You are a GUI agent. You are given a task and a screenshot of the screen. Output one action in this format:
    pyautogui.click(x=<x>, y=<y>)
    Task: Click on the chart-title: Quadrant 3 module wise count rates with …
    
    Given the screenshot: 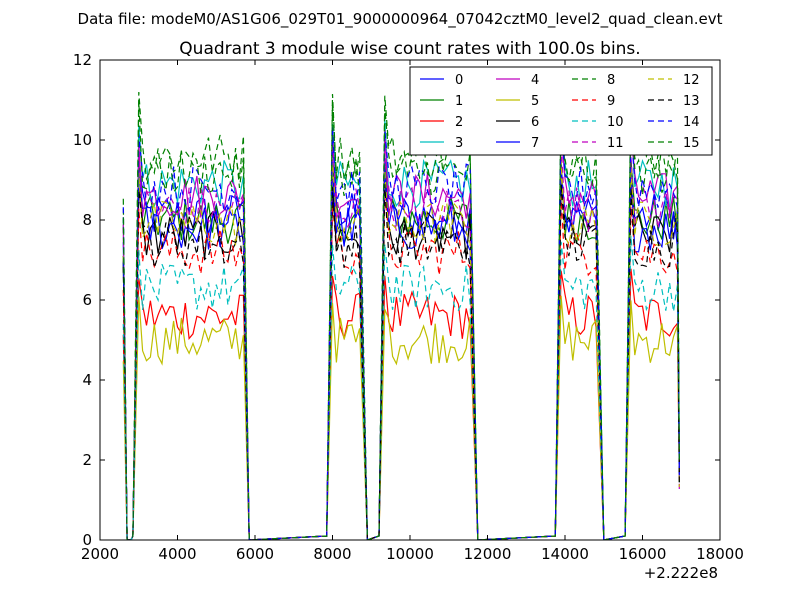 What is the action you would take?
    pyautogui.click(x=409, y=49)
    